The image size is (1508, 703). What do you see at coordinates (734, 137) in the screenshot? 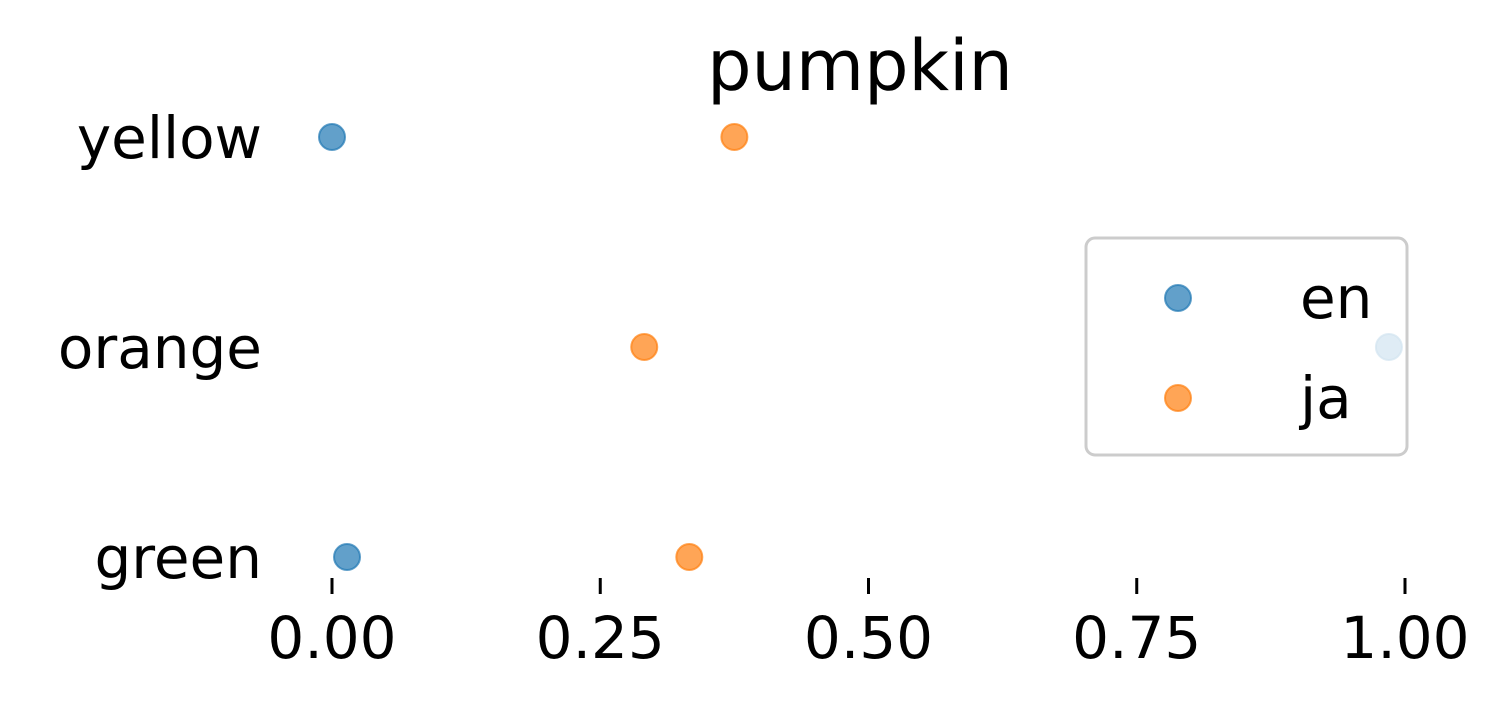
I see `point-ja-yellow` at bounding box center [734, 137].